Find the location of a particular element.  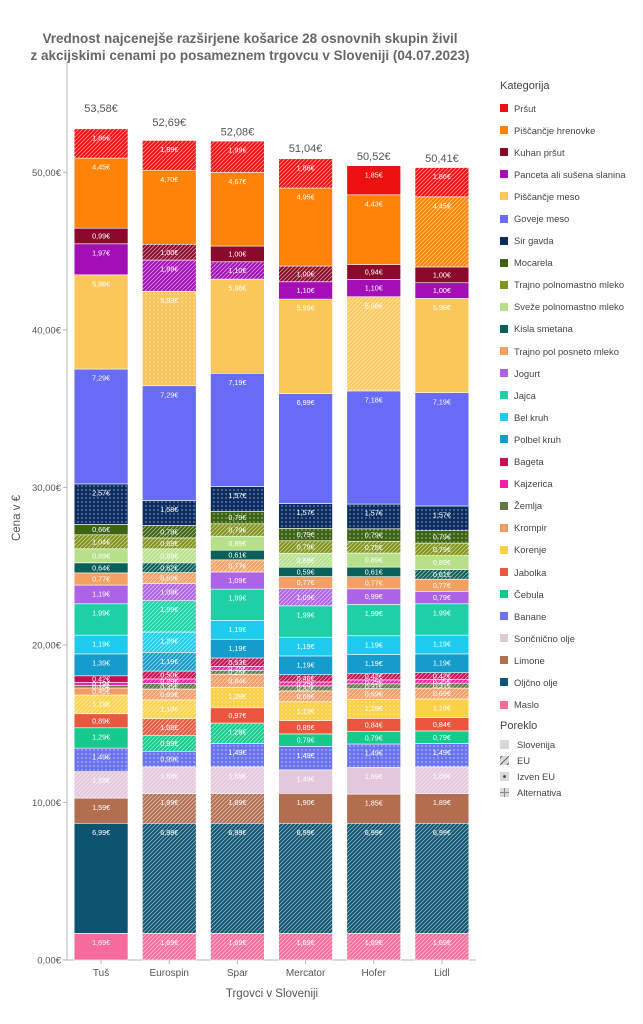

segment-value-label: 4,45€ is located at coordinates (442, 205).